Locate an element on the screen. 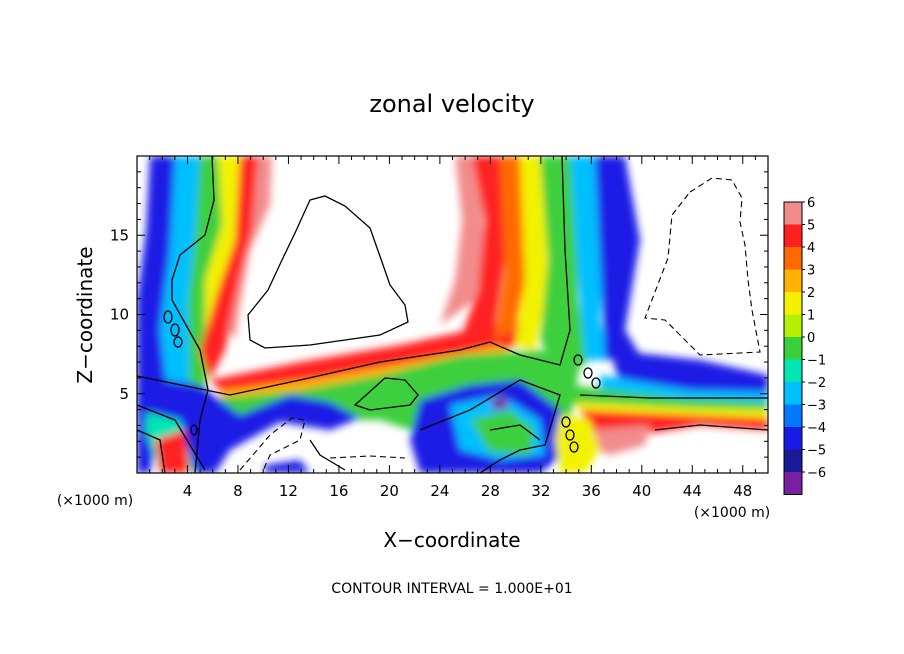  colorbar-label: −3 is located at coordinates (816, 406).